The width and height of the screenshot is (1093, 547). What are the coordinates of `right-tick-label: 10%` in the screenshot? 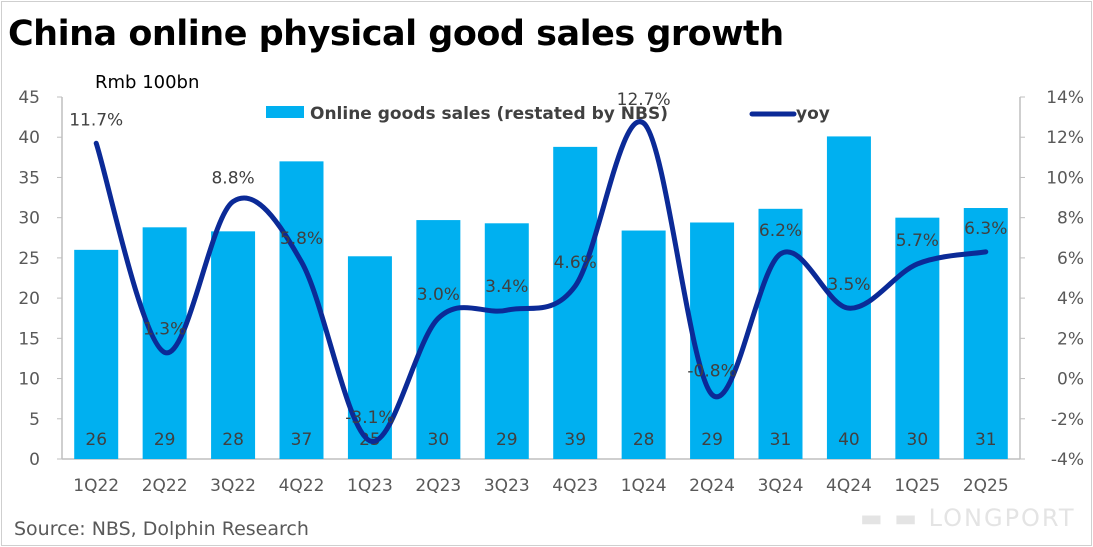 It's located at (1065, 178).